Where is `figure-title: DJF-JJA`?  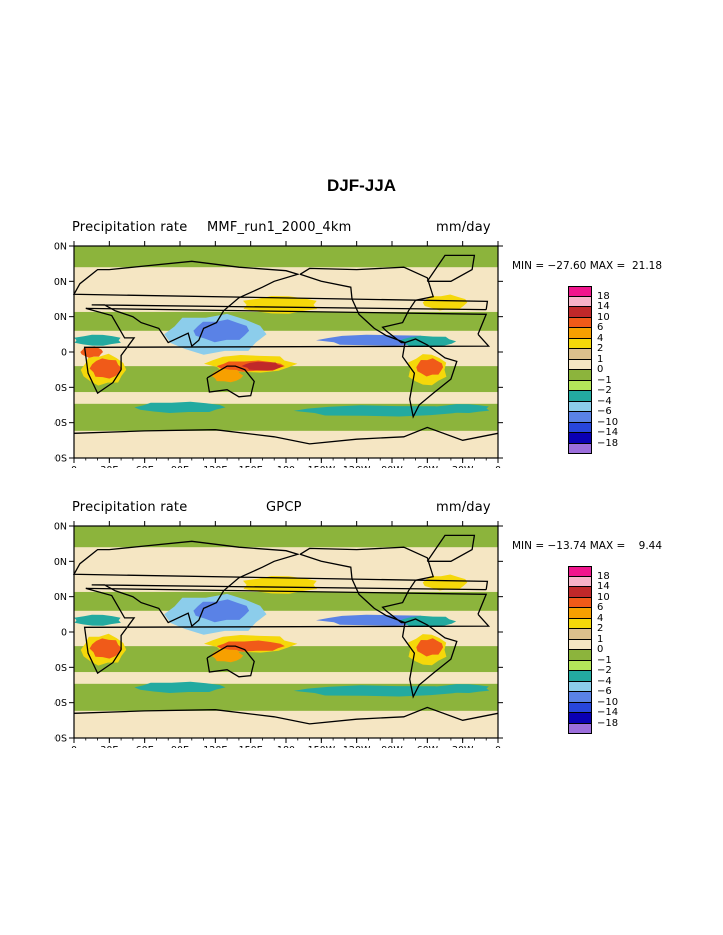
figure-title: DJF-JJA is located at coordinates (361, 185).